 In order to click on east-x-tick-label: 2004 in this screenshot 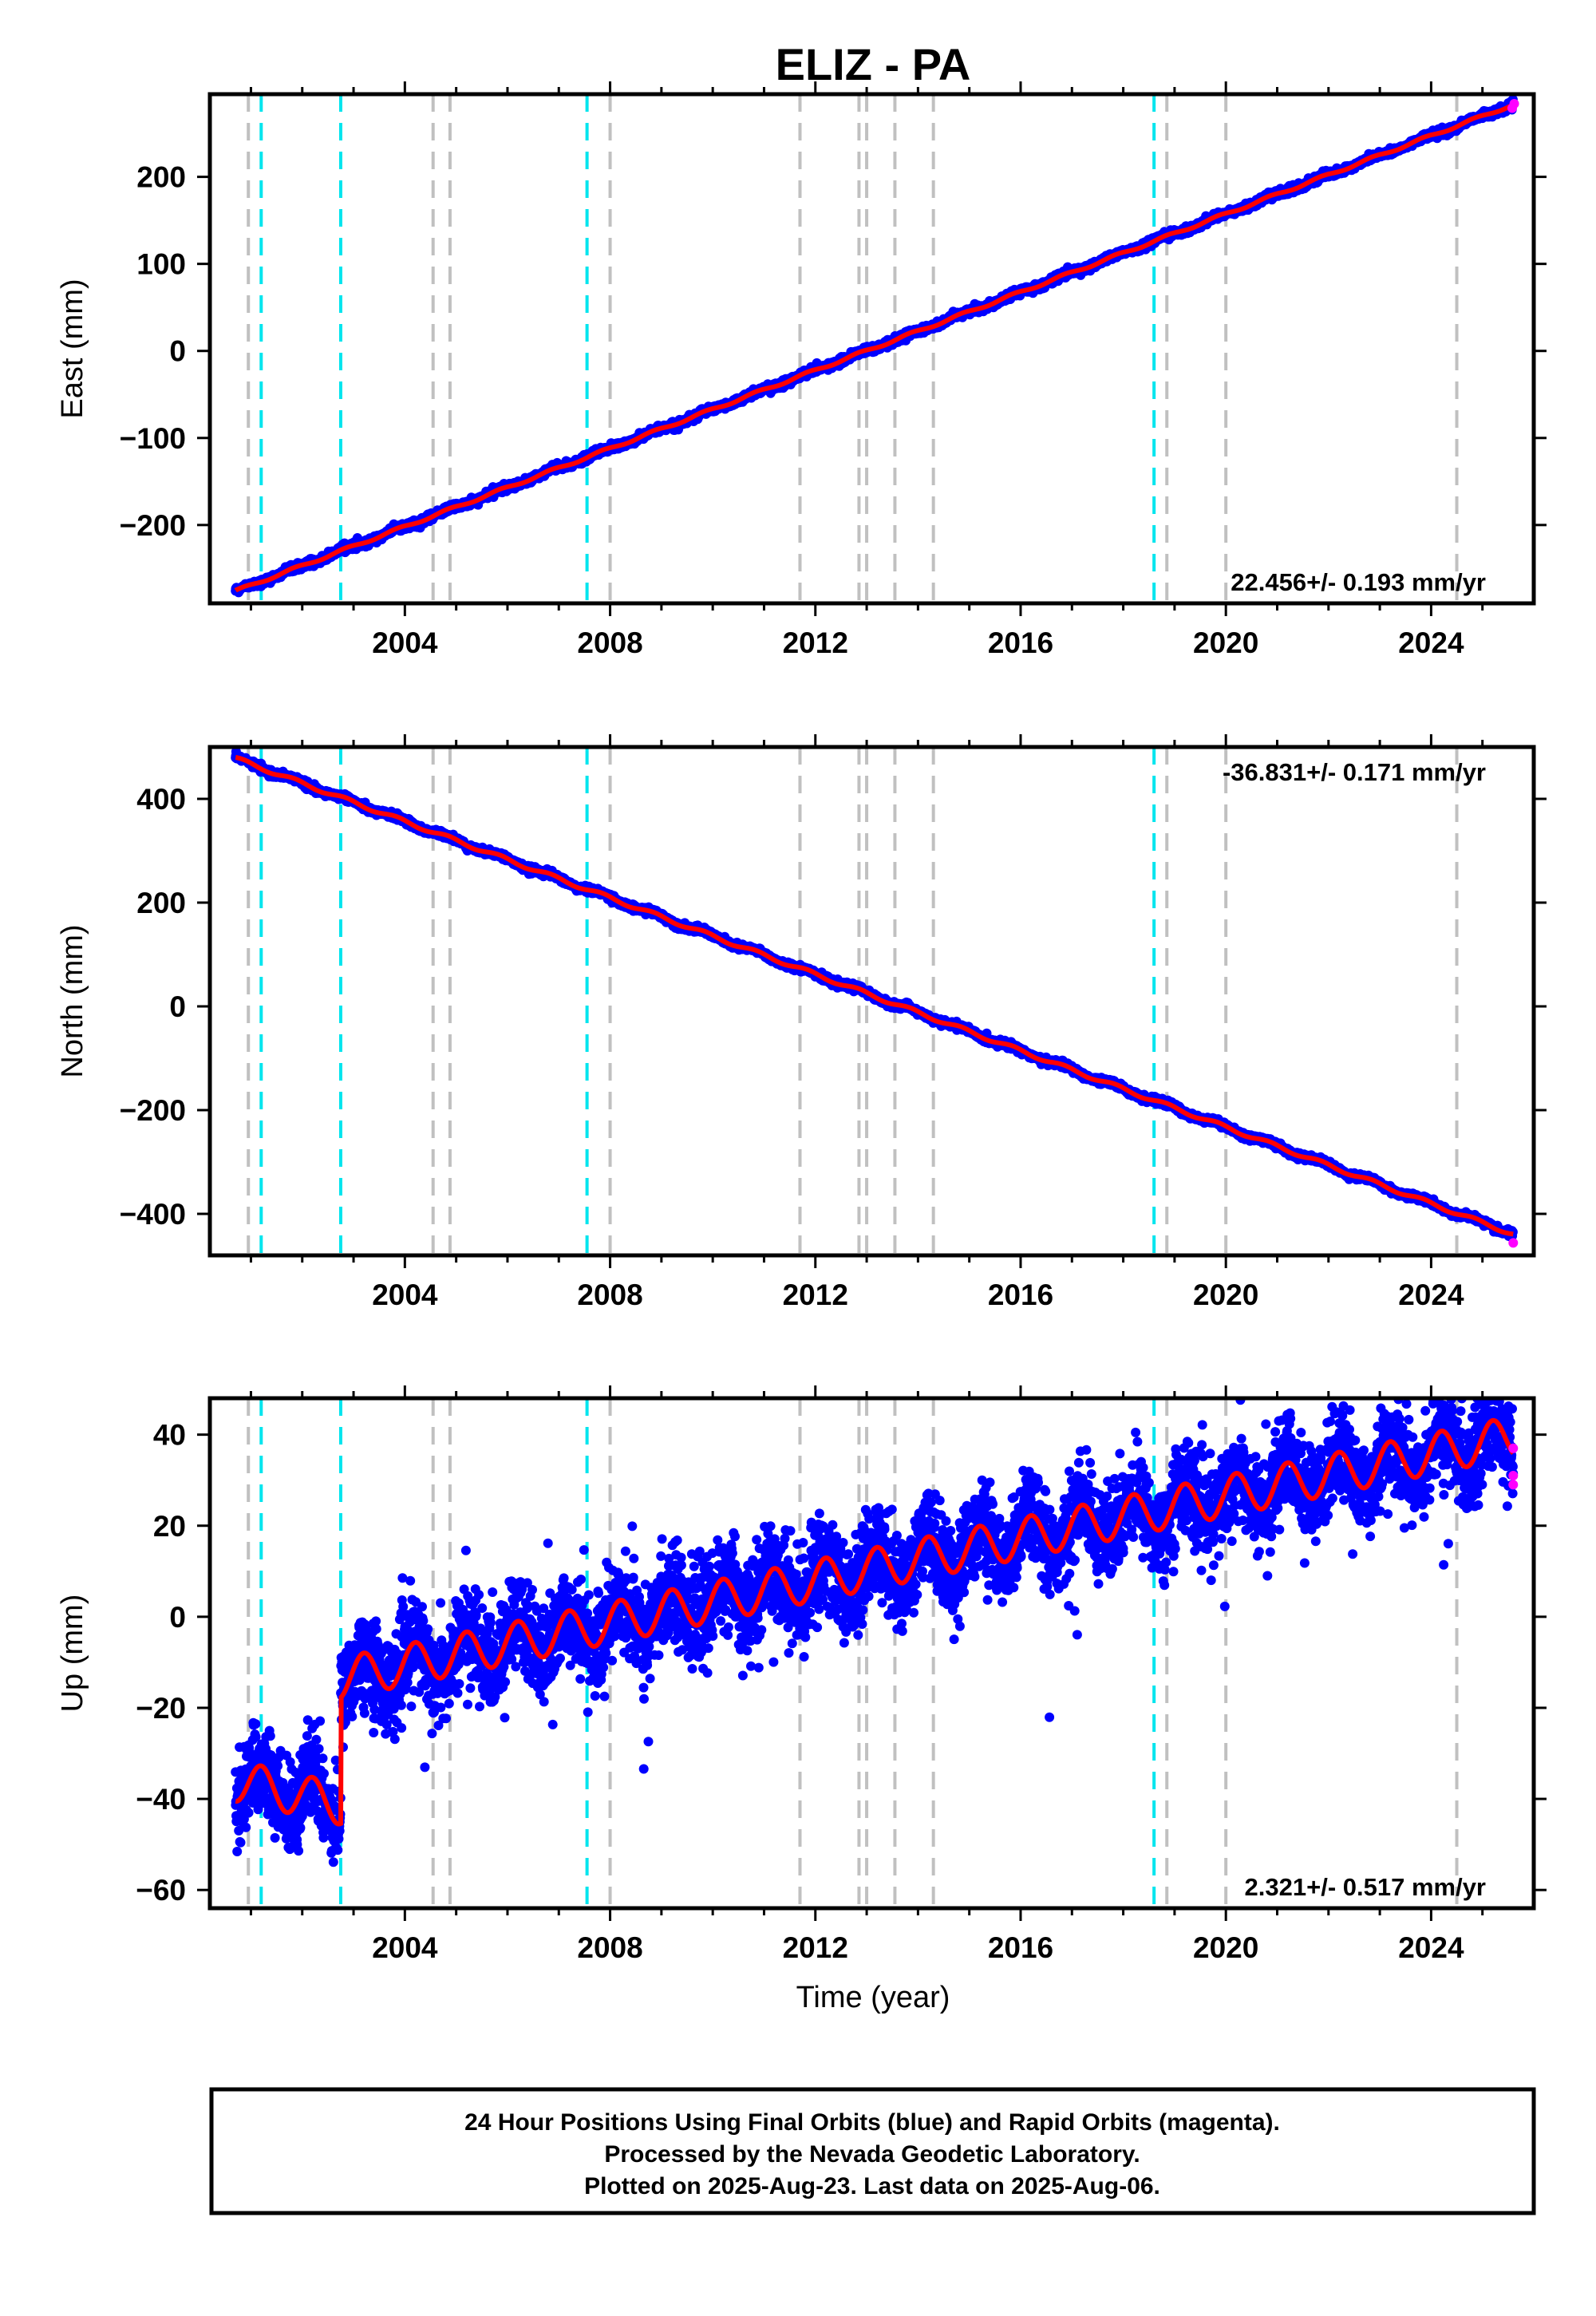, I will do `click(405, 642)`.